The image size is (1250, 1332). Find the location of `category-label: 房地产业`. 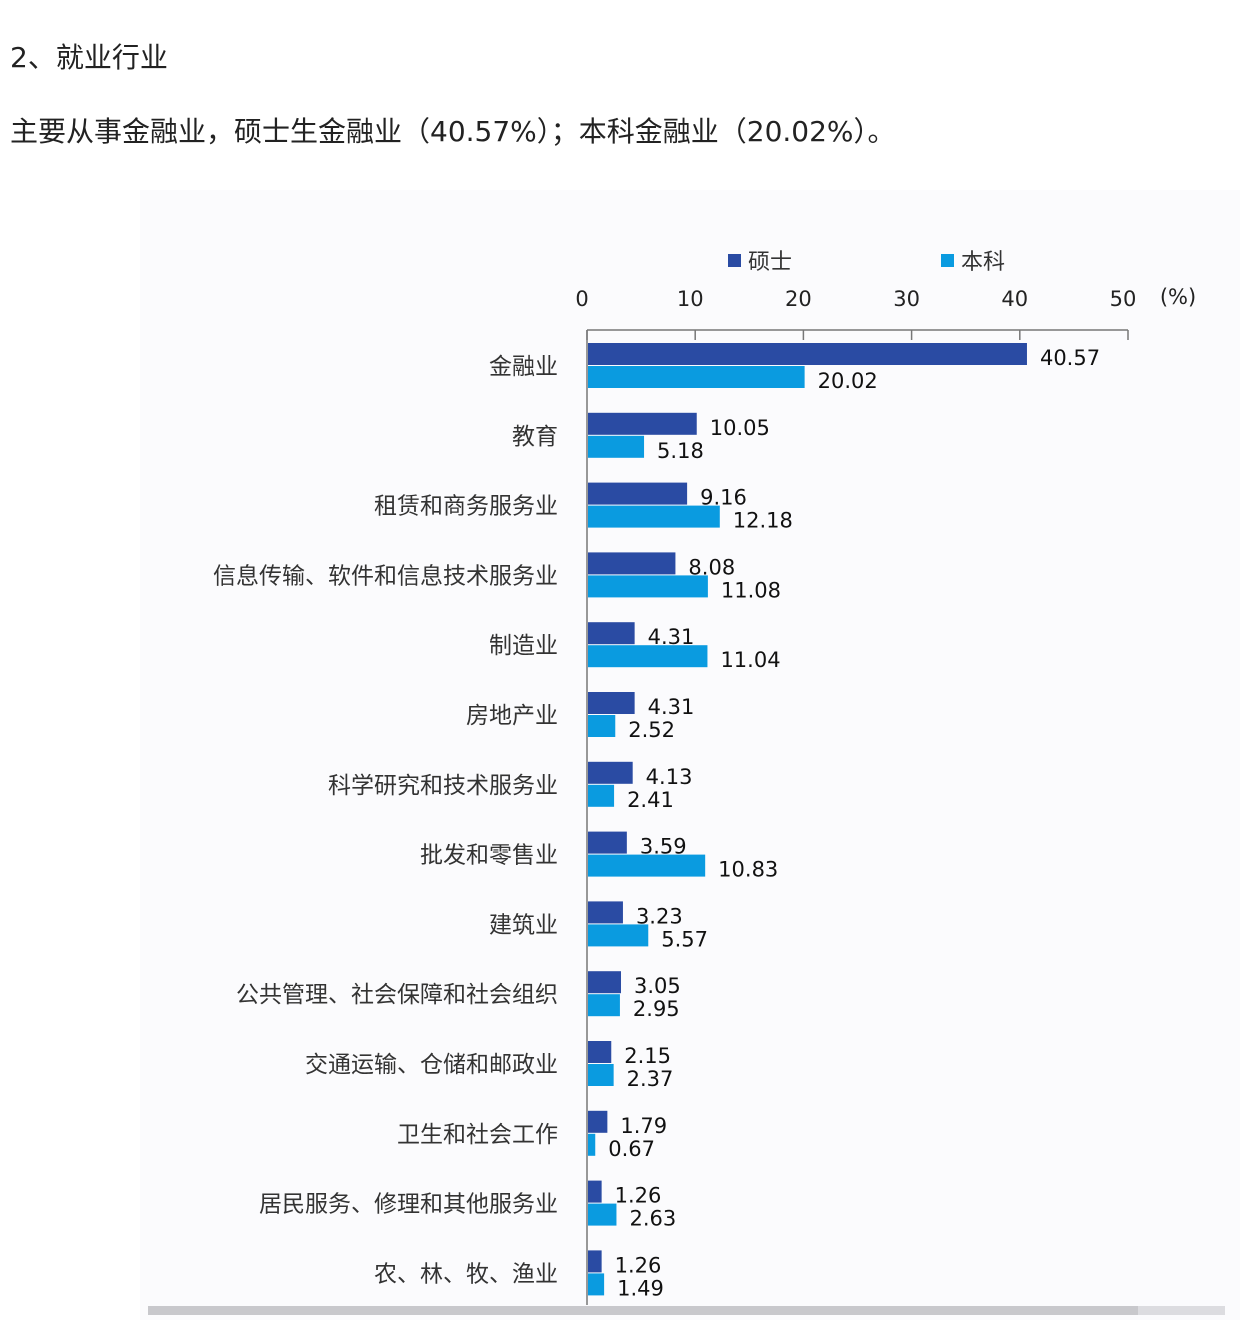

category-label: 房地产业 is located at coordinates (512, 716).